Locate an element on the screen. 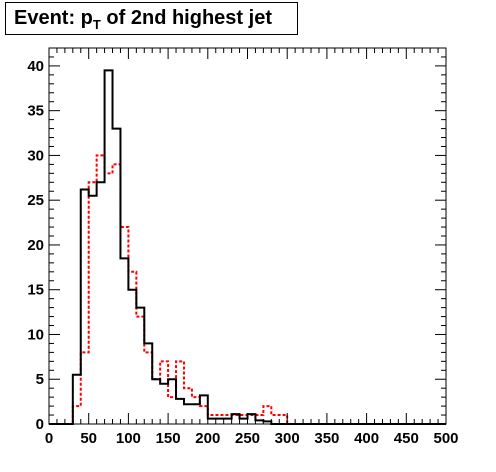 This screenshot has height=472, width=496. x-tick-label: 400 is located at coordinates (366, 438).